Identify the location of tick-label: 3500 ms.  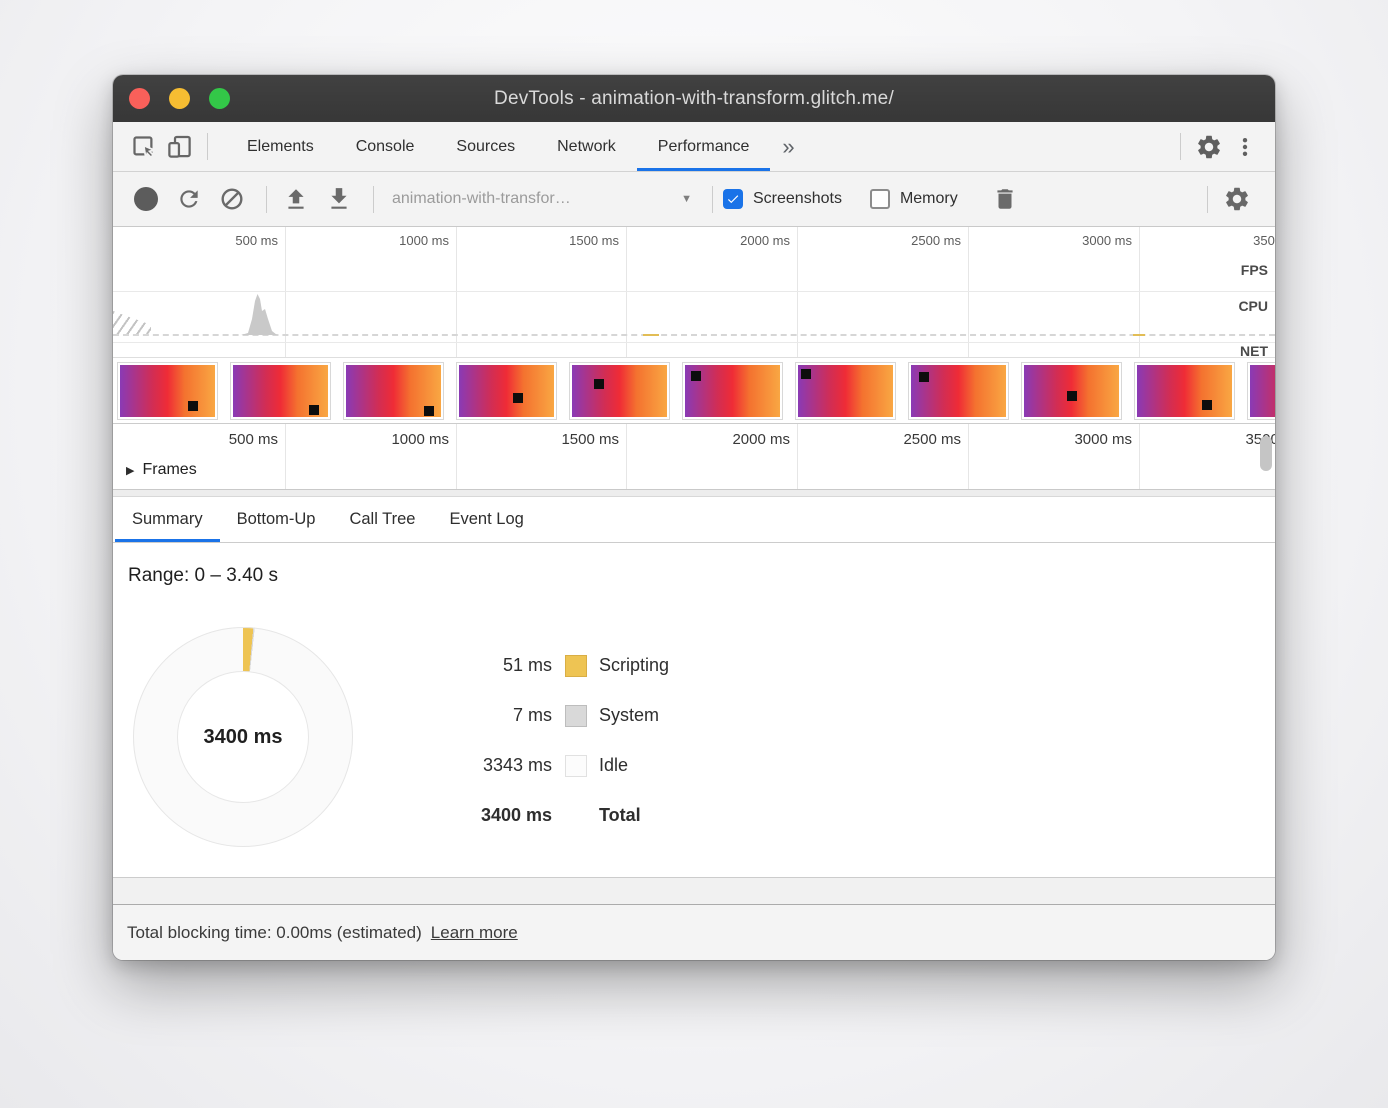
(1264, 240).